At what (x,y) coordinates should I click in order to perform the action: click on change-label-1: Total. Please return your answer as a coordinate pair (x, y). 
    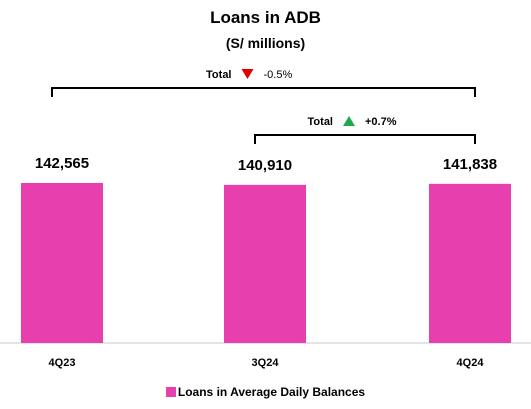
    Looking at the image, I should click on (218, 75).